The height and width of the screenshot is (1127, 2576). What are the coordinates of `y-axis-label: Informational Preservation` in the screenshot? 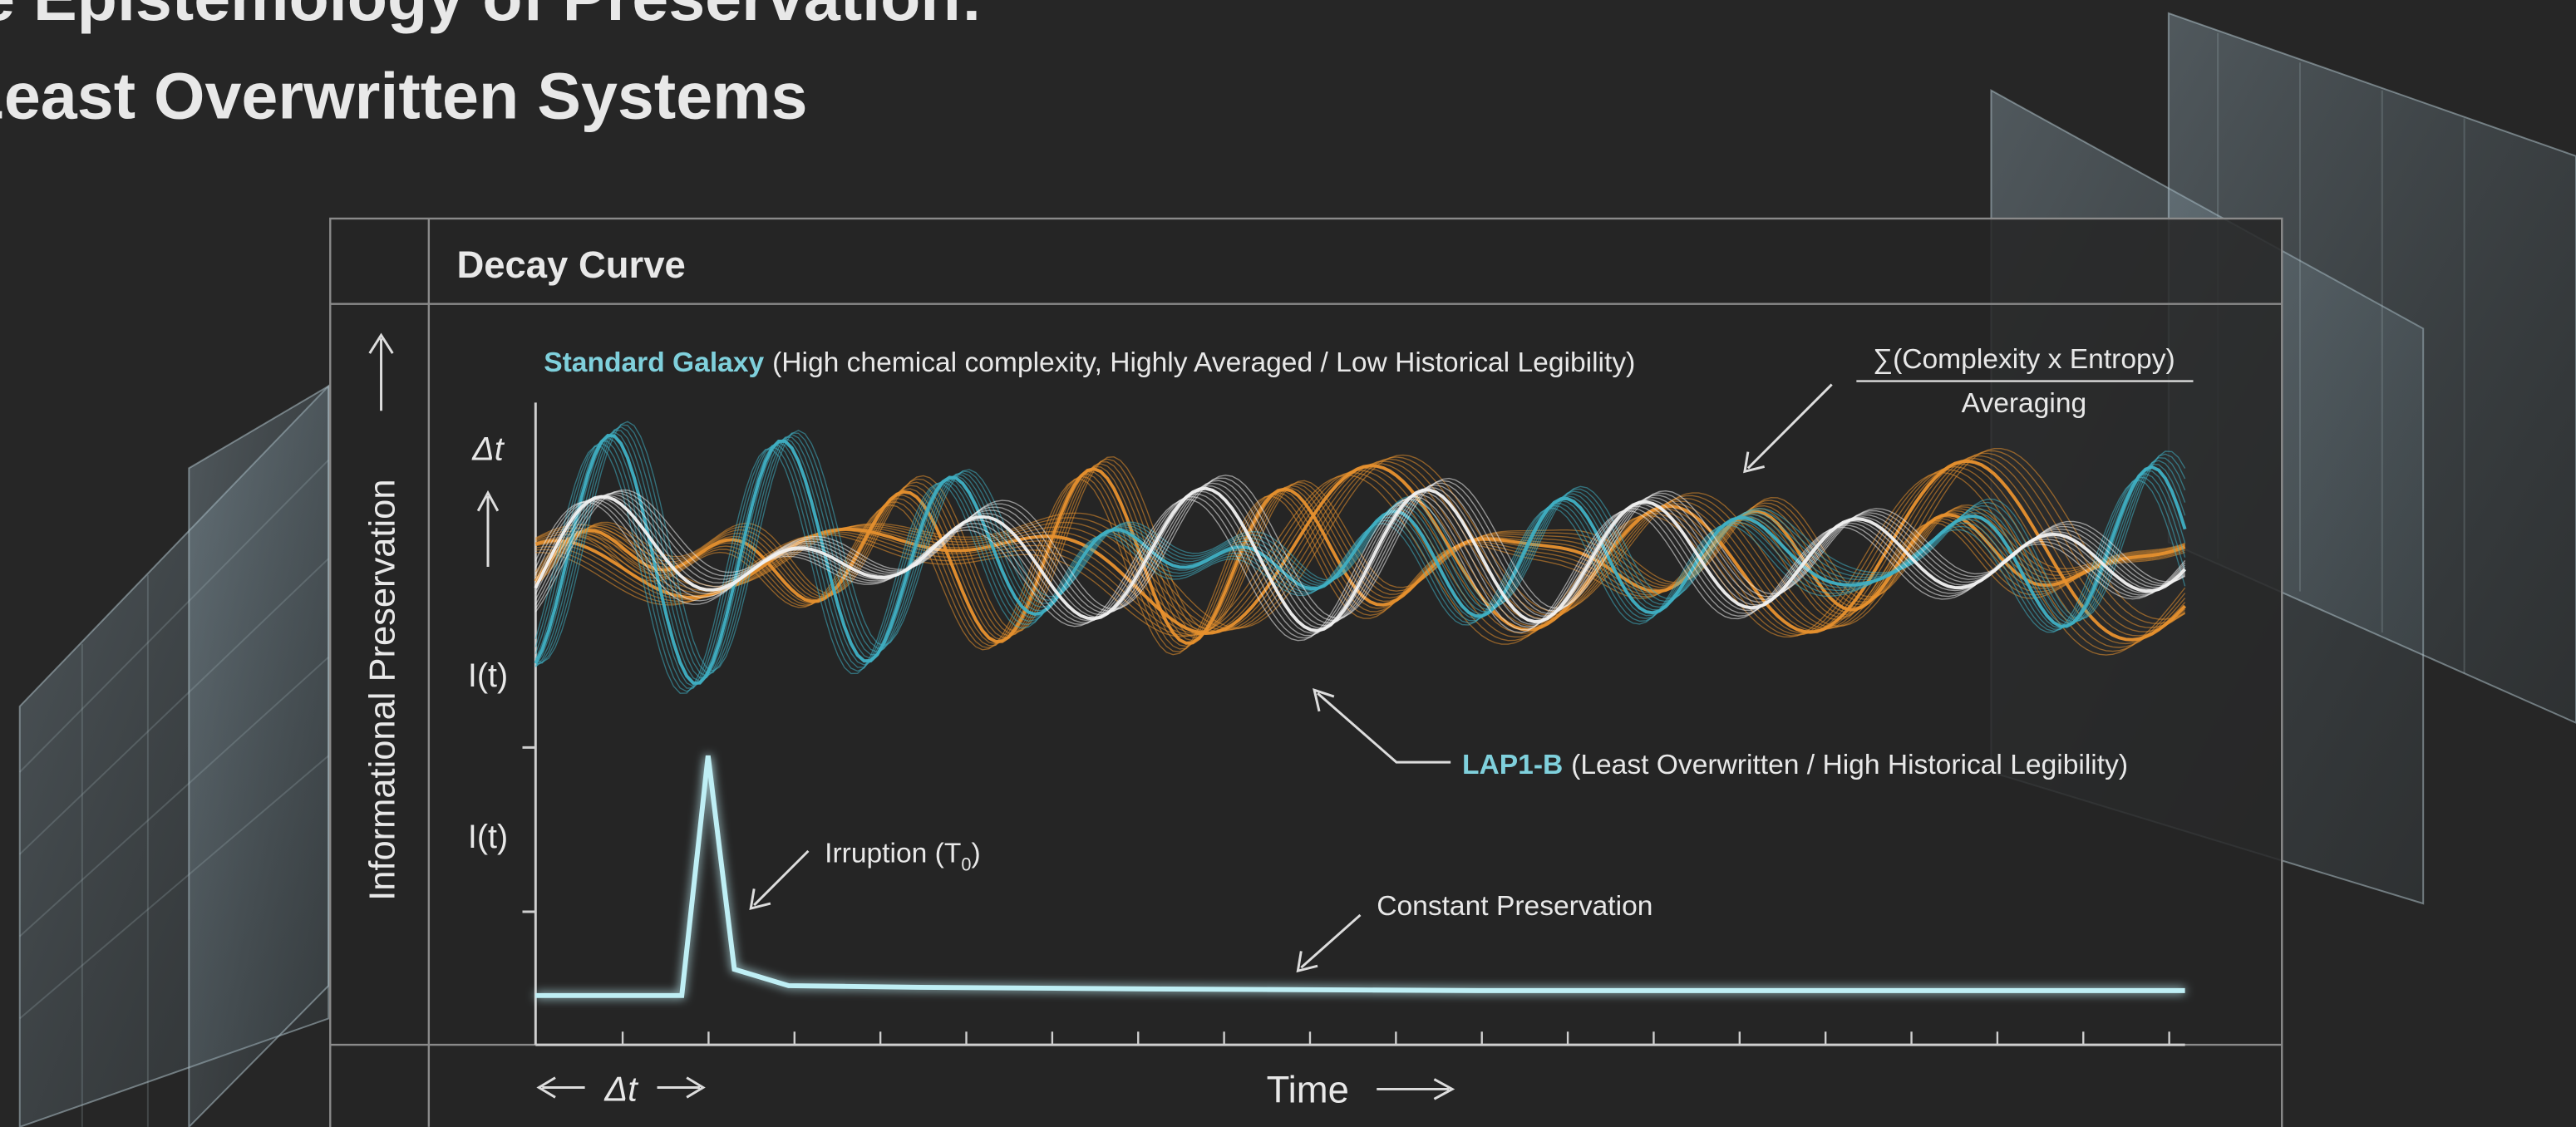 It's located at (382, 689).